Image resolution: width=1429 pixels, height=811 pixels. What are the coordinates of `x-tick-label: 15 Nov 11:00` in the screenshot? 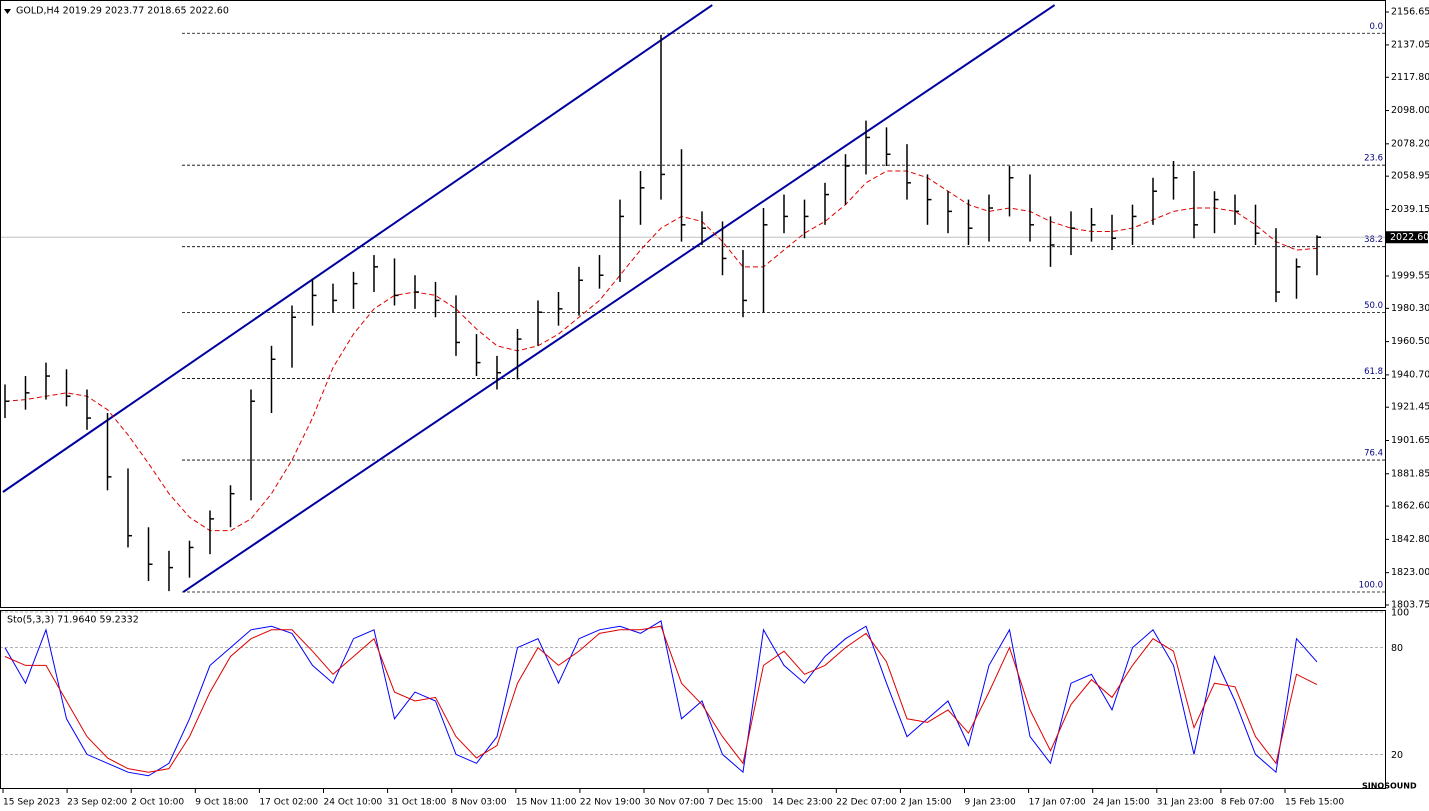 It's located at (546, 803).